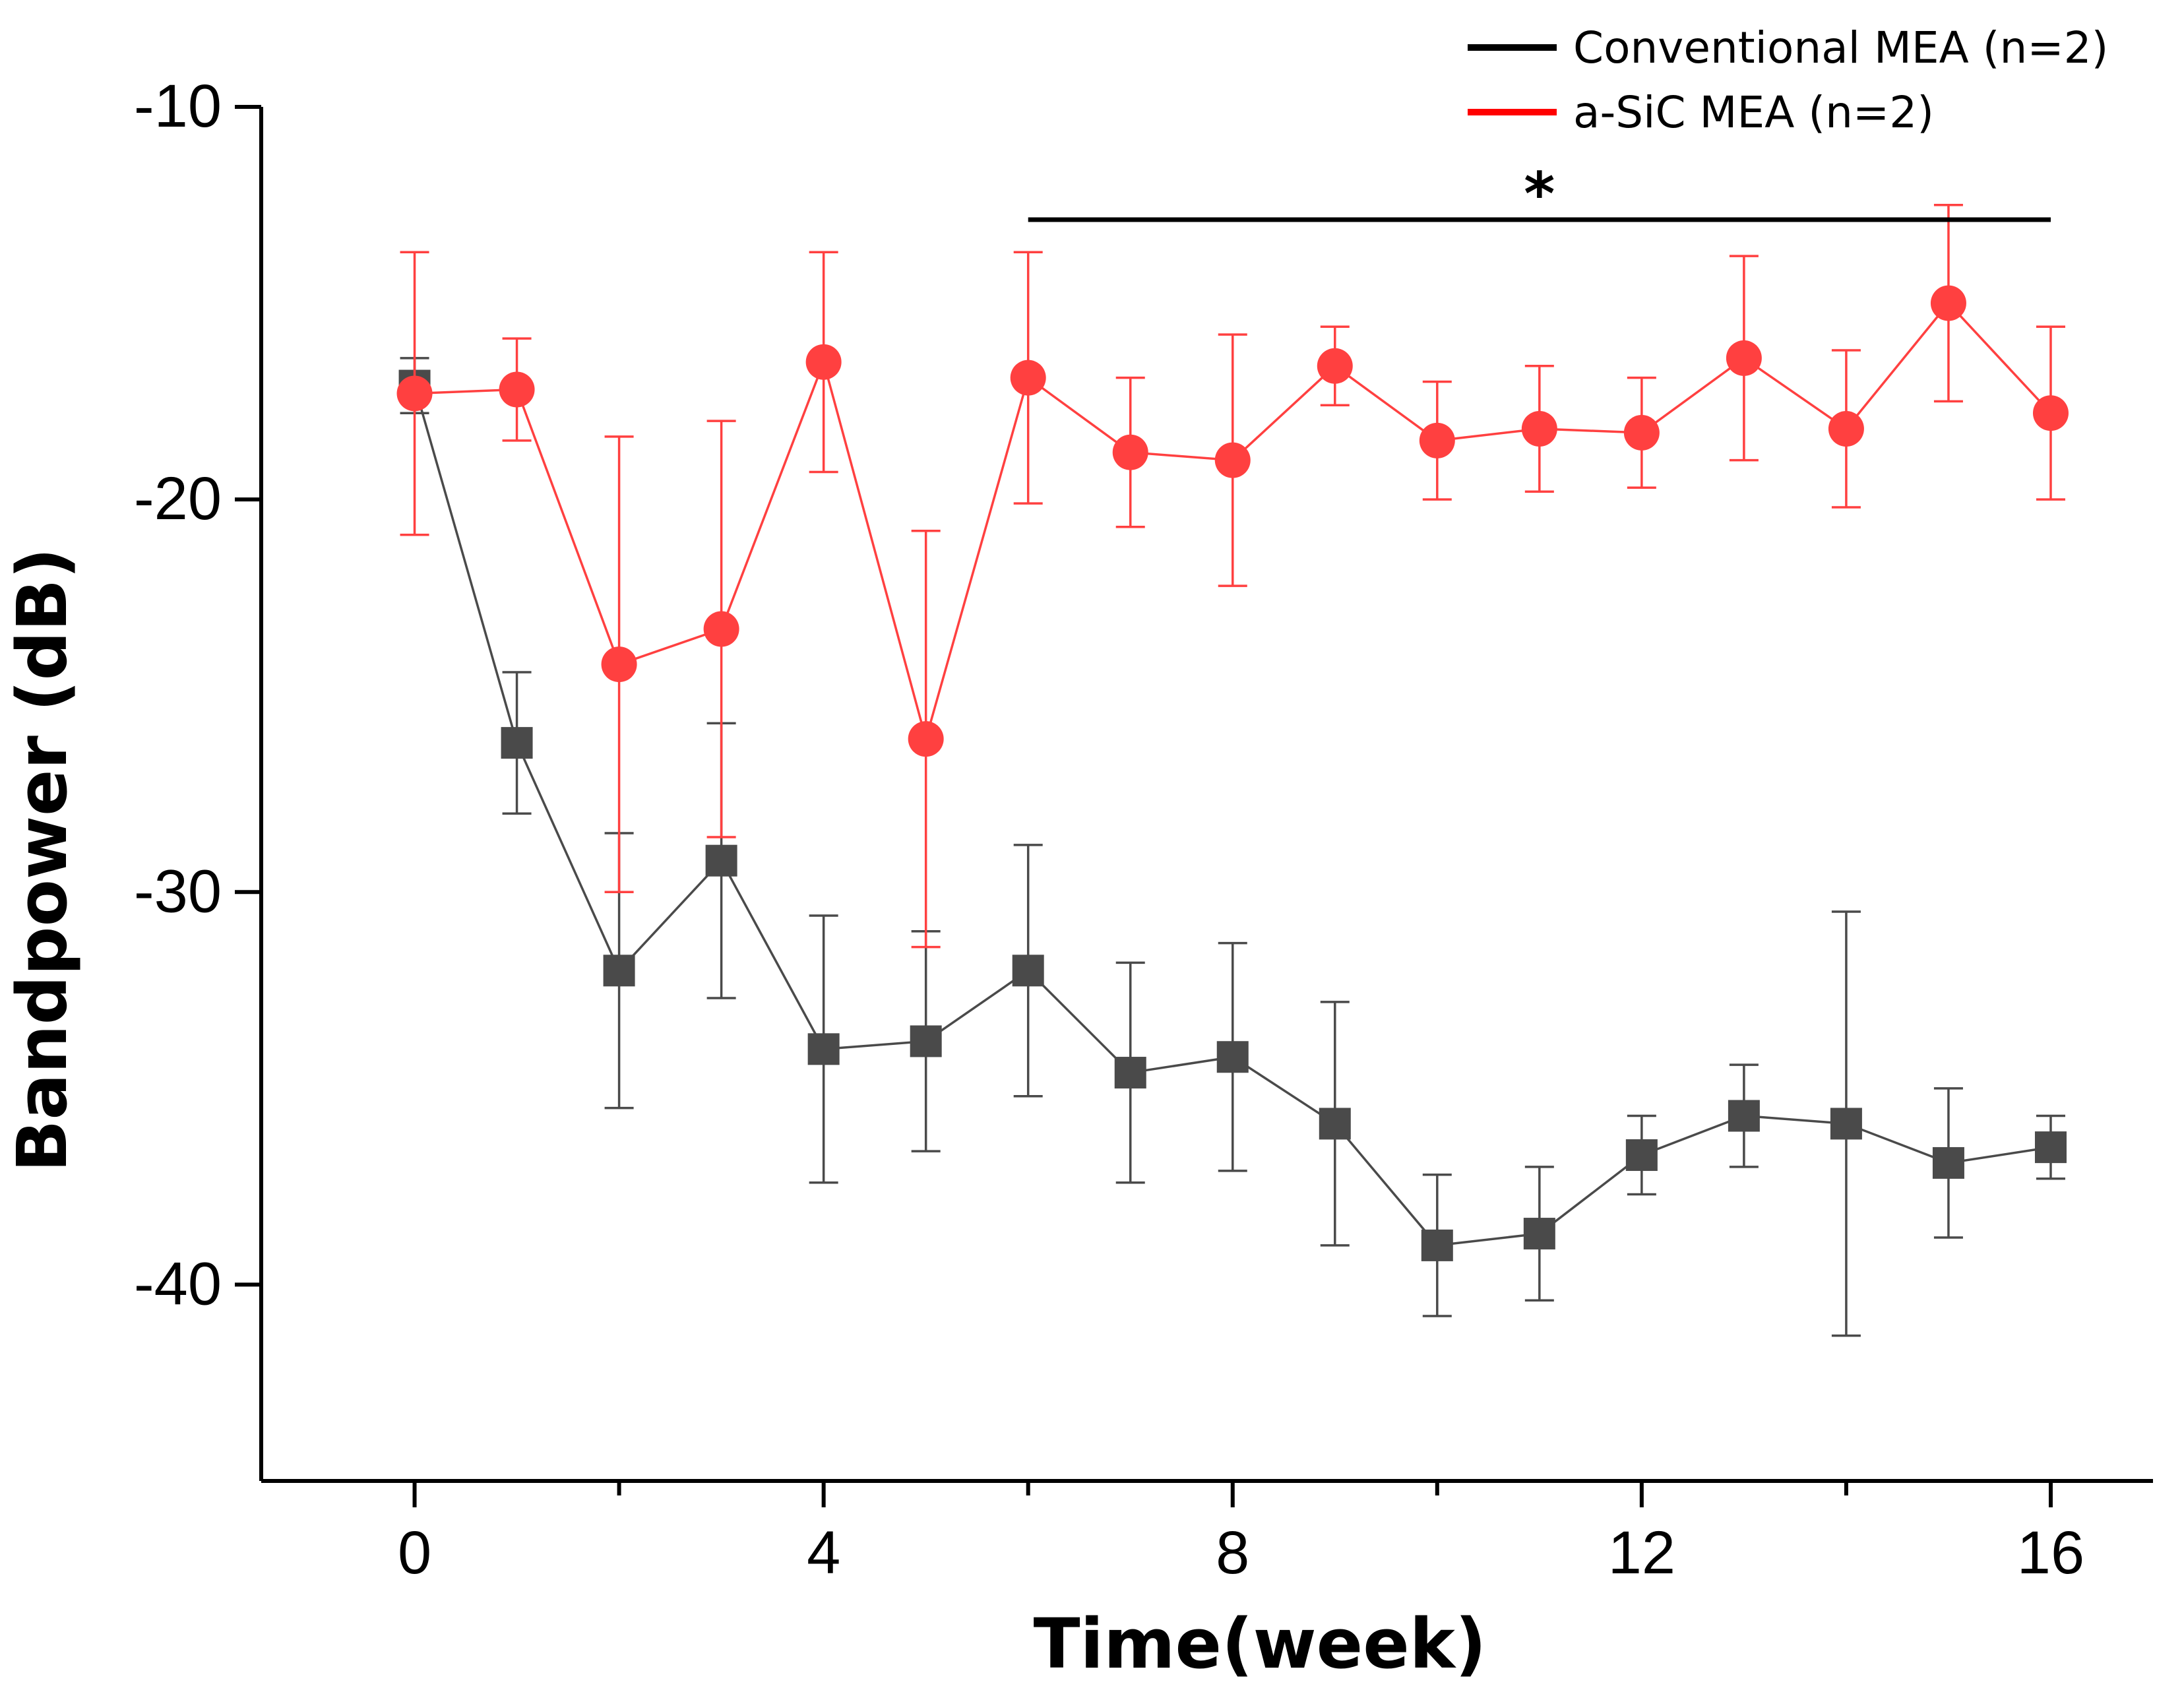 This screenshot has height=1696, width=2184. I want to click on x-tick-label: 12, so click(1642, 1553).